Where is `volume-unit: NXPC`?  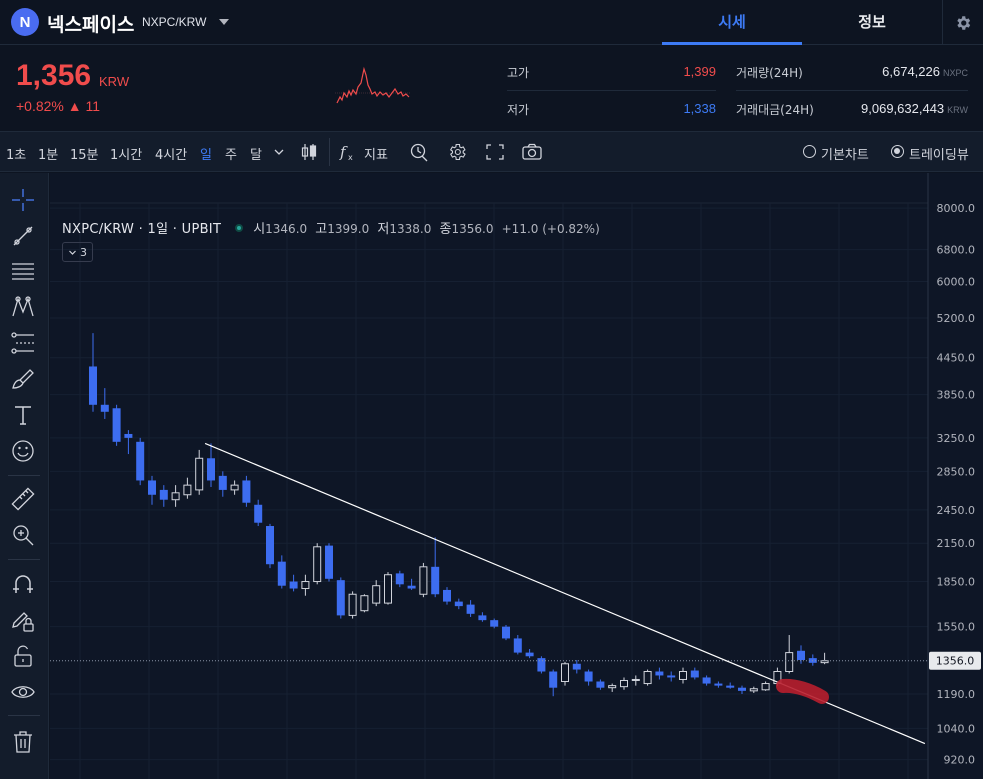
volume-unit: NXPC is located at coordinates (955, 73).